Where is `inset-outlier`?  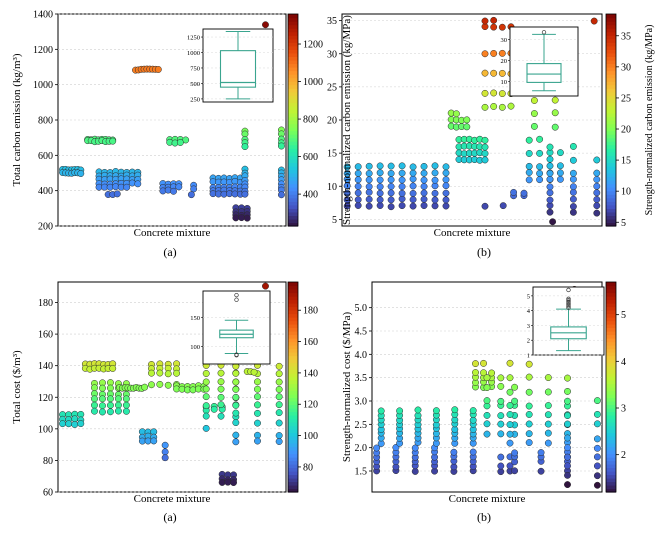 inset-outlier is located at coordinates (568, 304).